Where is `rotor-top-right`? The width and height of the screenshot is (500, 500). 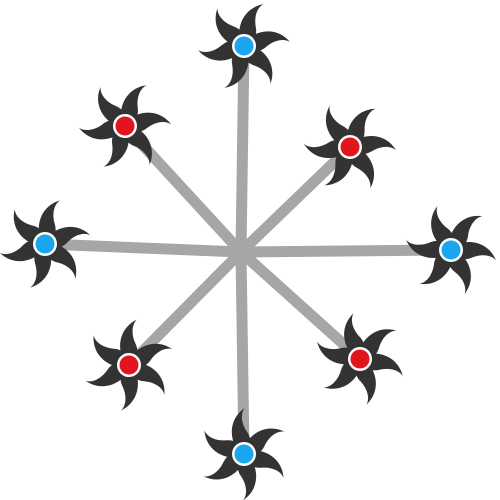 rotor-top-right is located at coordinates (350, 147).